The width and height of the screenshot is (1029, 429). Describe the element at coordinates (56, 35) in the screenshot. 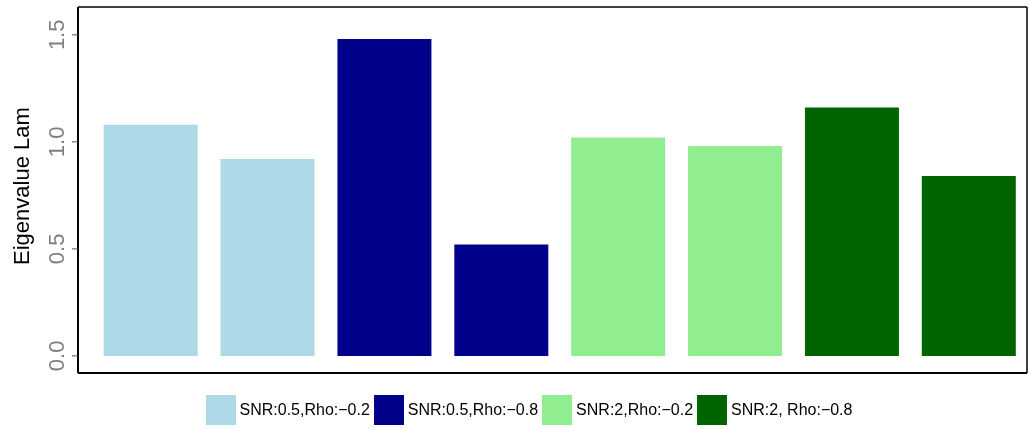

I see `y-tick-label: 1.5` at that location.